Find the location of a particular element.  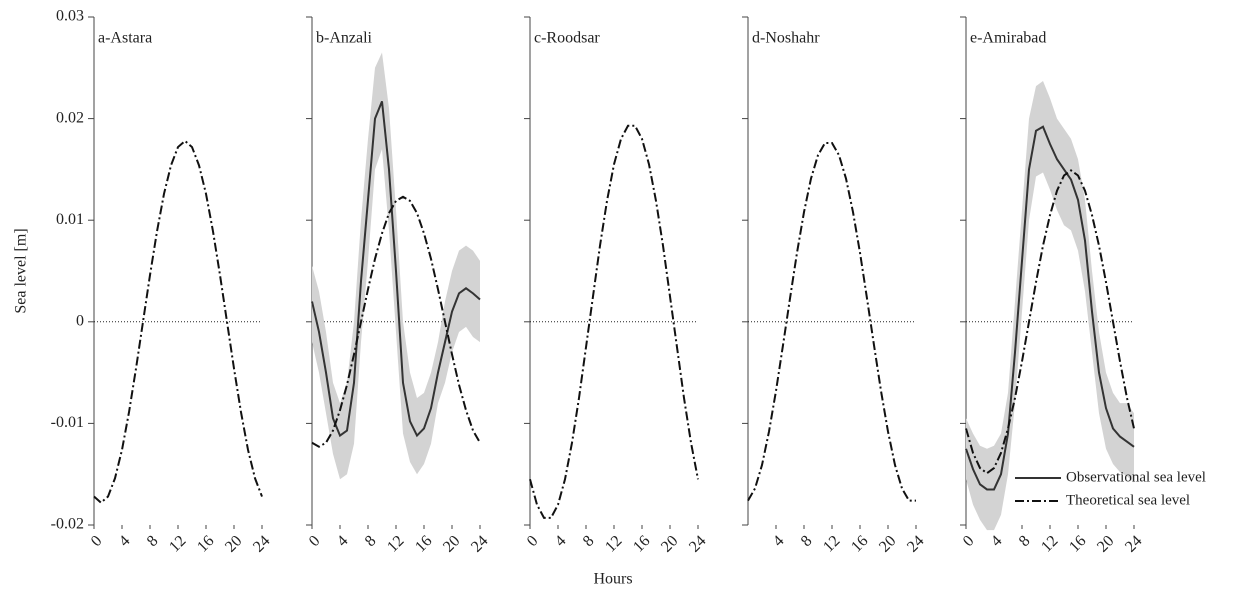

panel-title: a-Astara is located at coordinates (125, 38).